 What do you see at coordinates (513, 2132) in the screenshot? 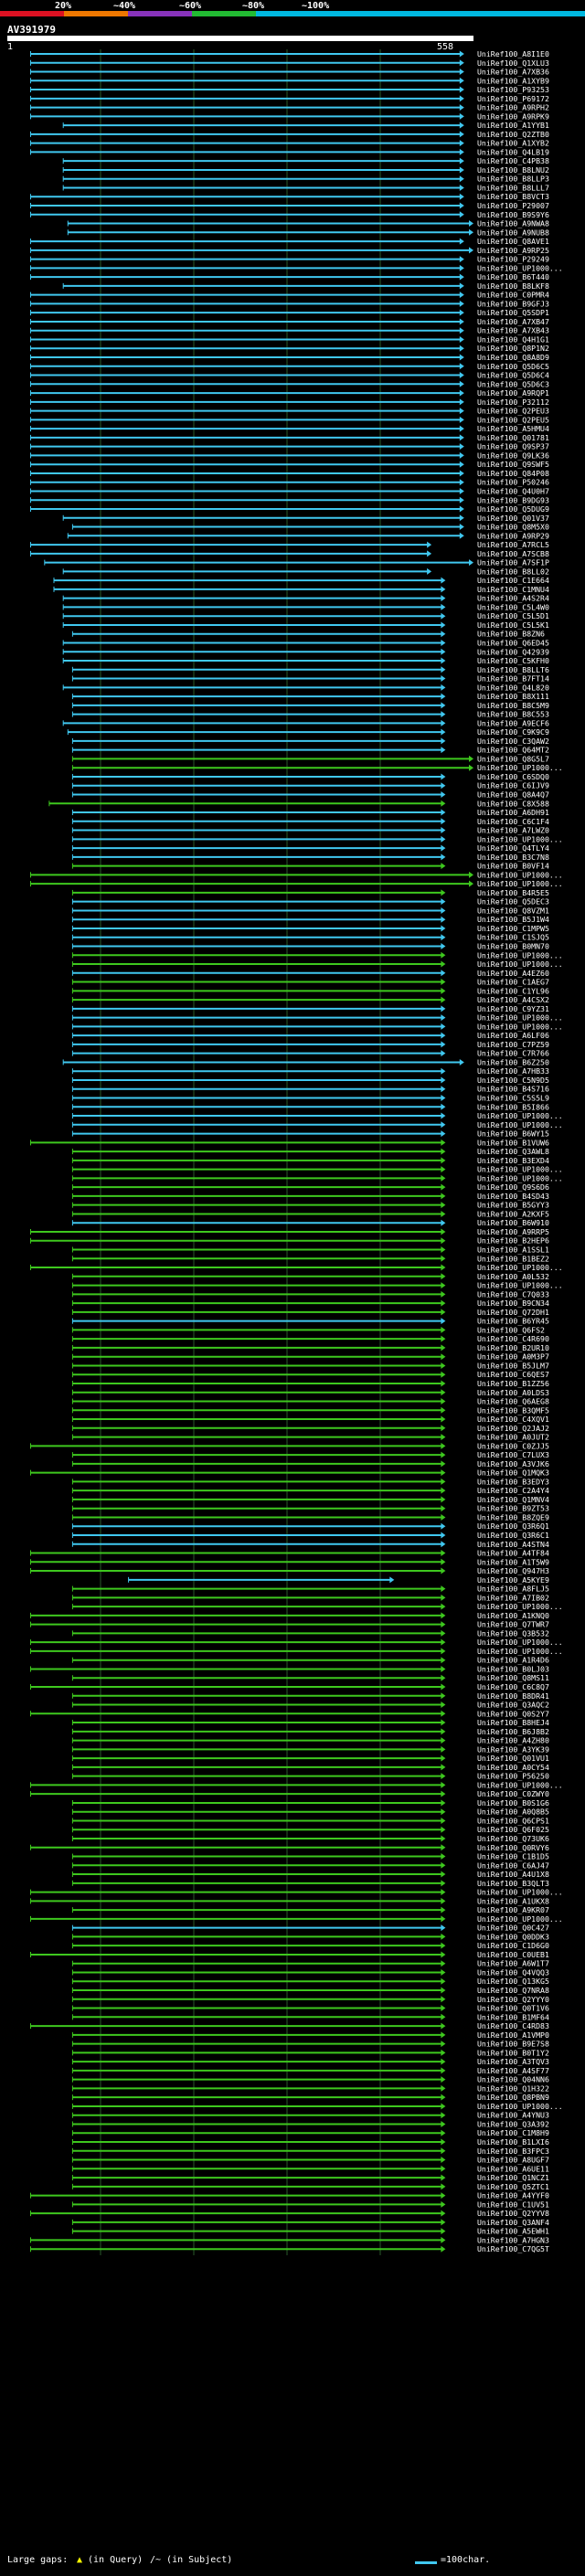
I see `hit-label: UniRef100_C1M8H9` at bounding box center [513, 2132].